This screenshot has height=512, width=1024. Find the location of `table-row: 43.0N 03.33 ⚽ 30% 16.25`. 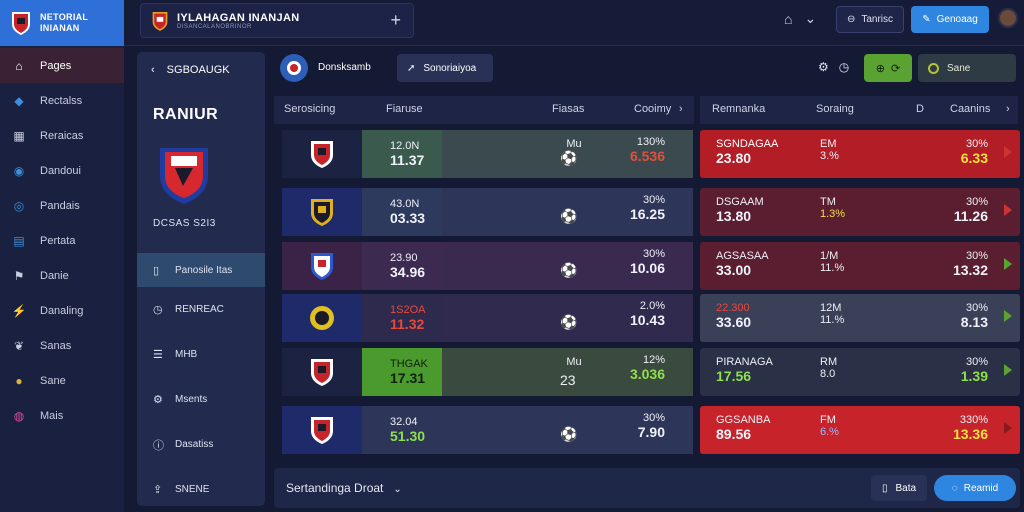

table-row: 43.0N 03.33 ⚽ 30% 16.25 is located at coordinates (487, 212).